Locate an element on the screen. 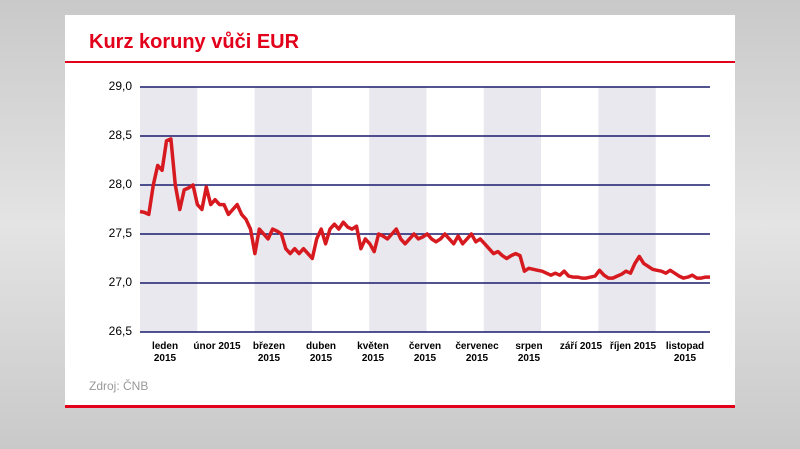 Image resolution: width=800 pixels, height=449 pixels. y-tick-label: 29,0 is located at coordinates (121, 86).